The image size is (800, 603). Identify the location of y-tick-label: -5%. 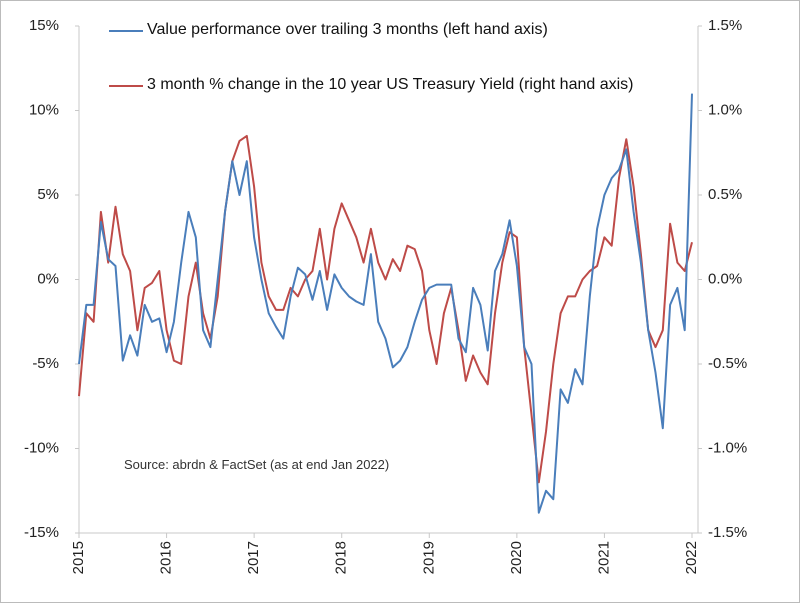
(45, 363).